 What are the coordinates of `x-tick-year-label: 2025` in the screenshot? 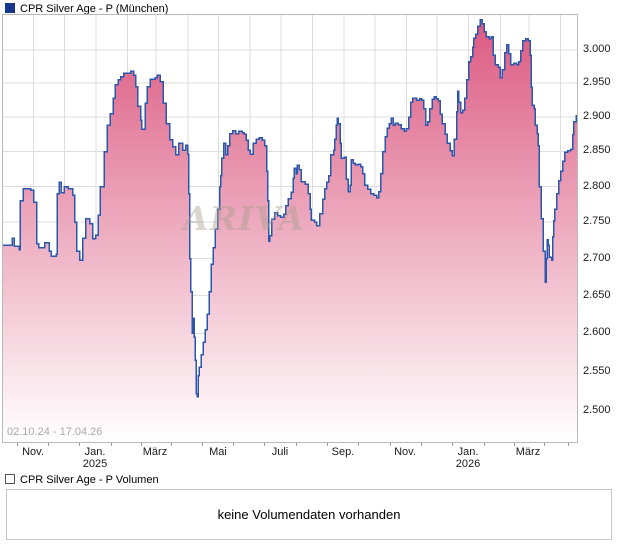 It's located at (95, 464).